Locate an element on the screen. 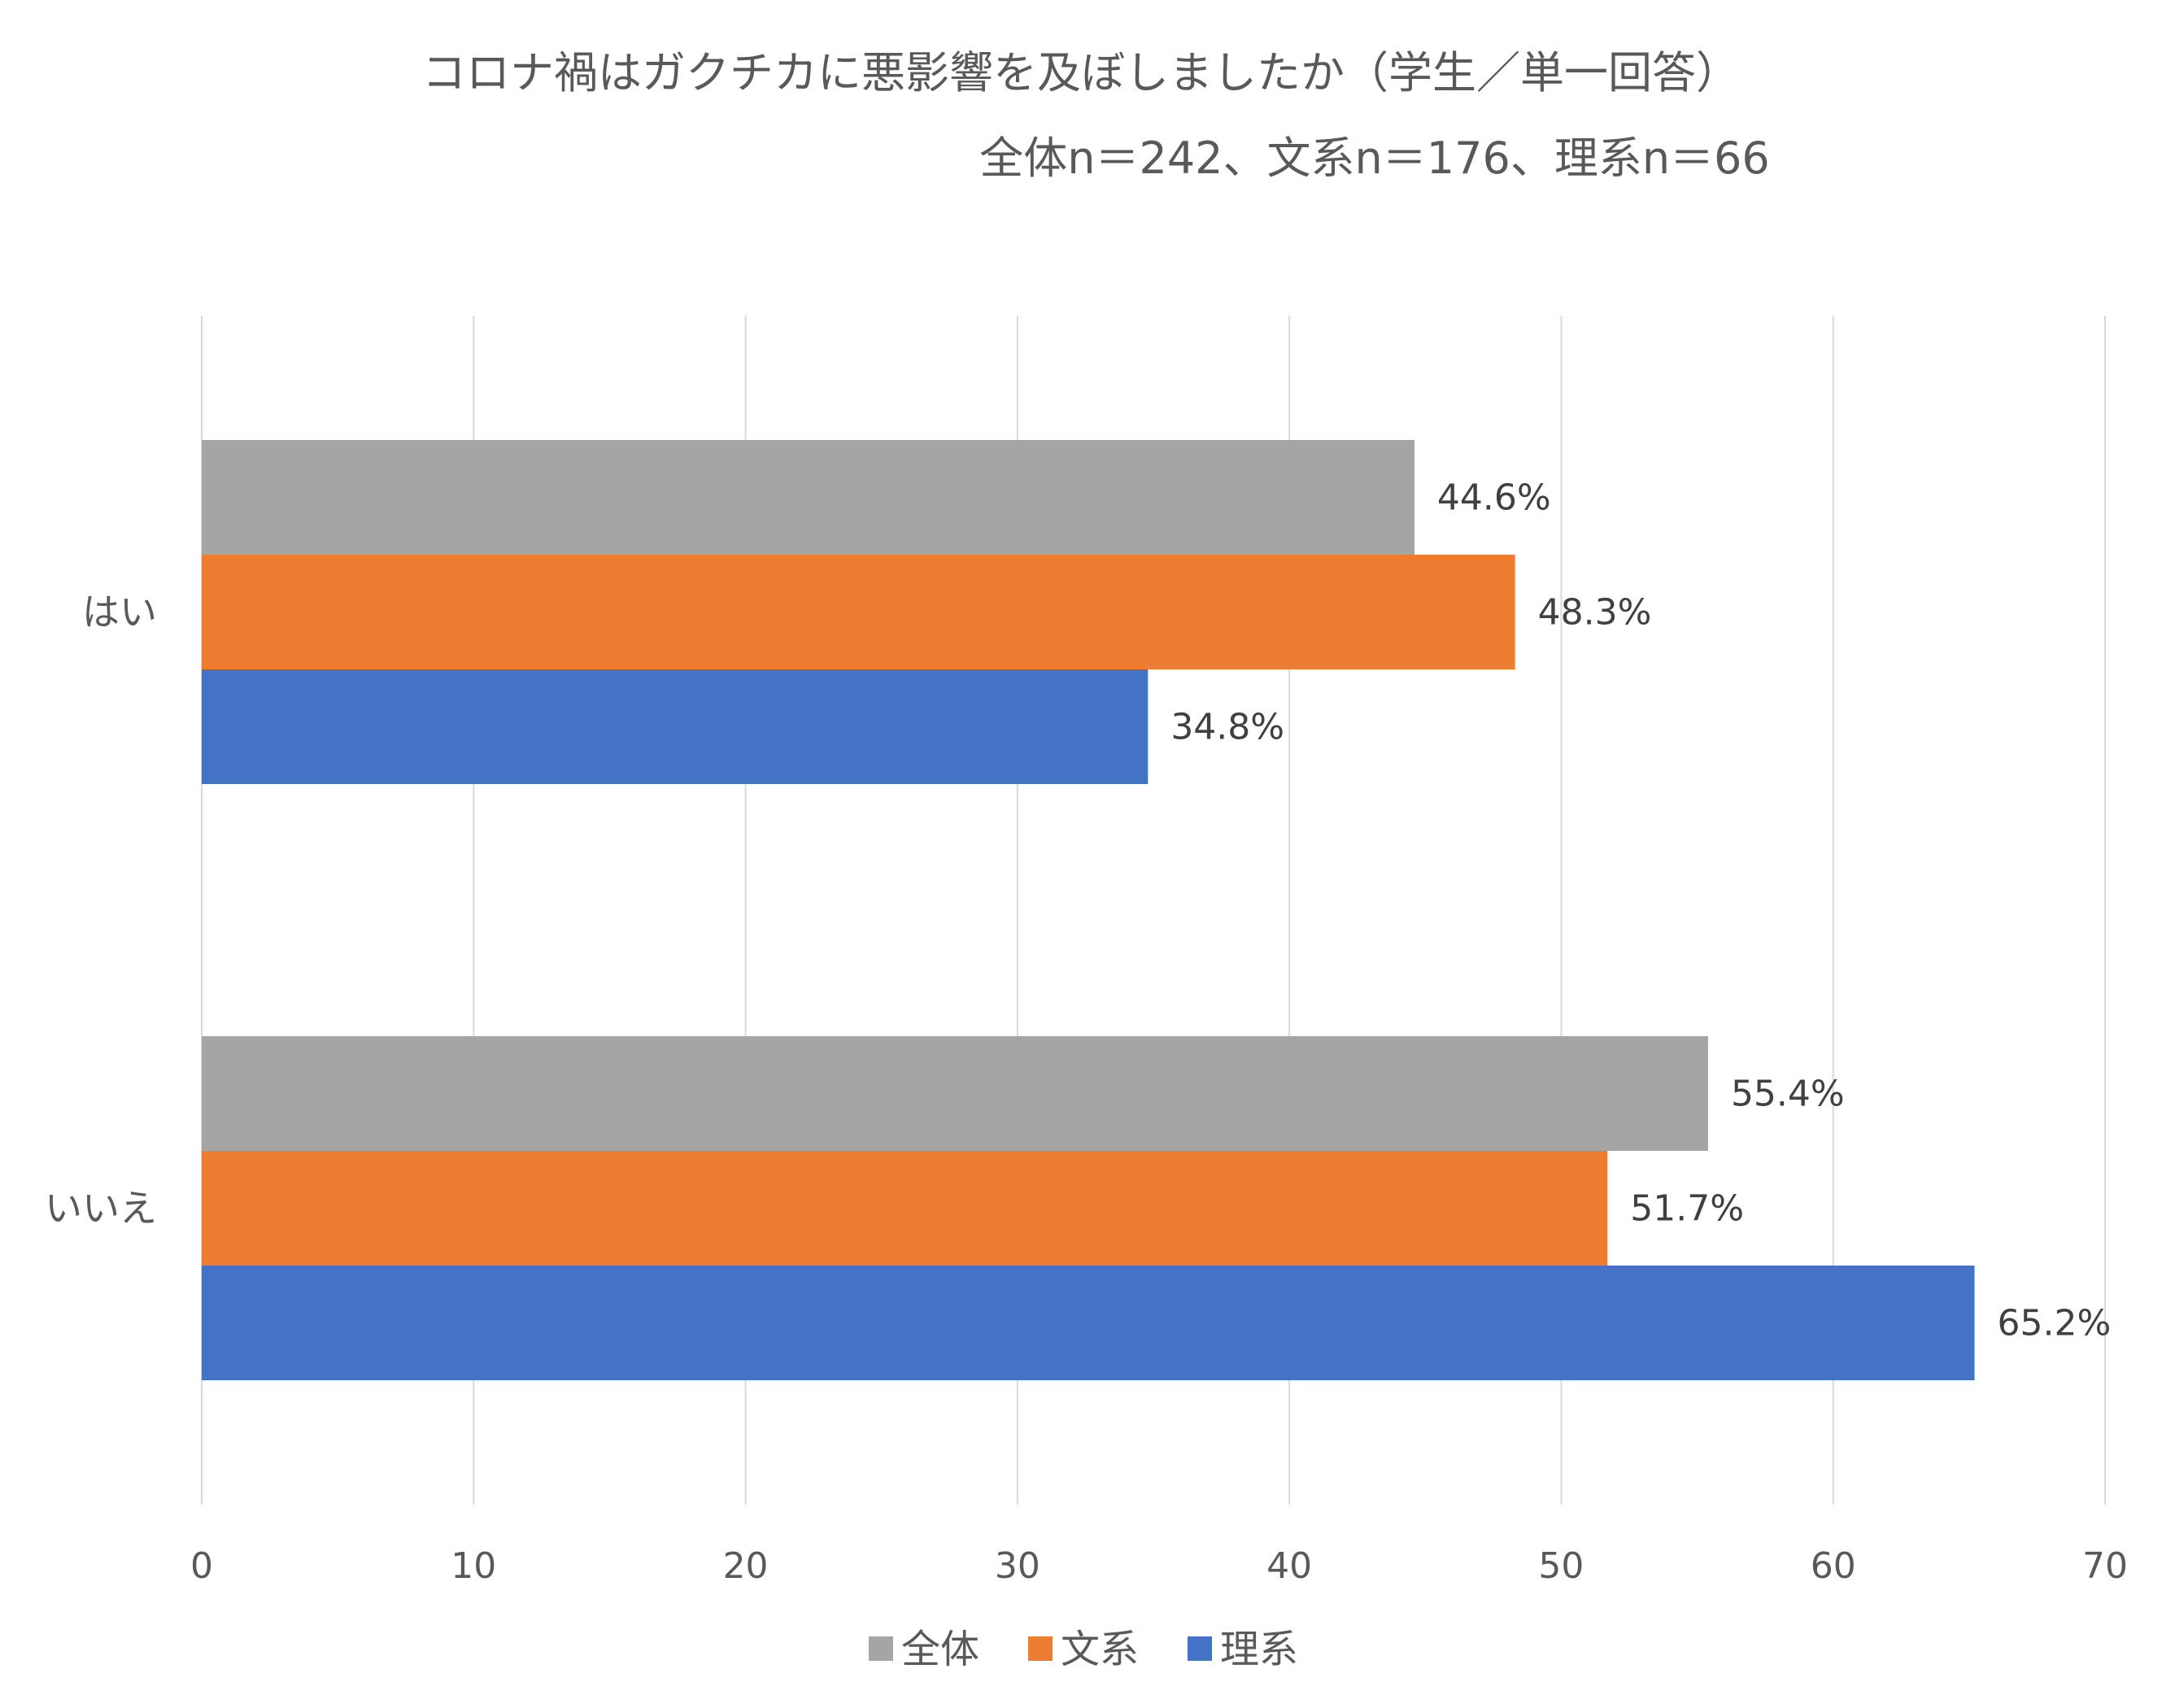 The height and width of the screenshot is (1708, 2162). category-label-0: はい is located at coordinates (120, 612).